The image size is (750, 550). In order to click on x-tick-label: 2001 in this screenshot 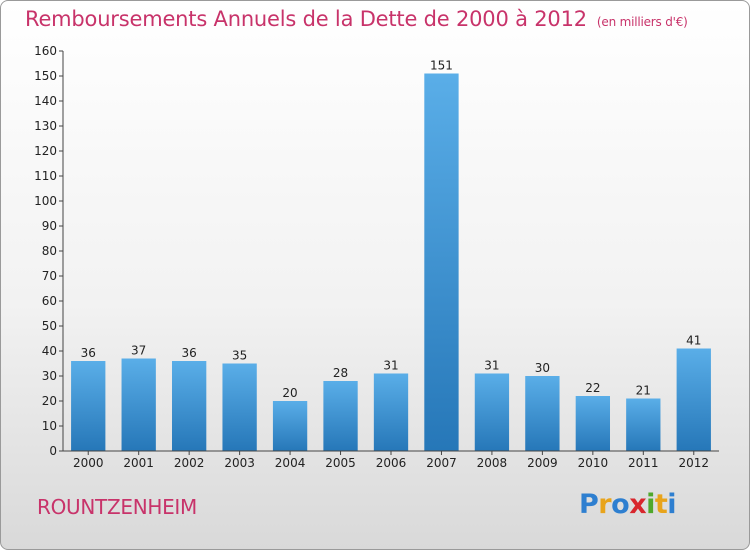, I will do `click(138, 463)`.